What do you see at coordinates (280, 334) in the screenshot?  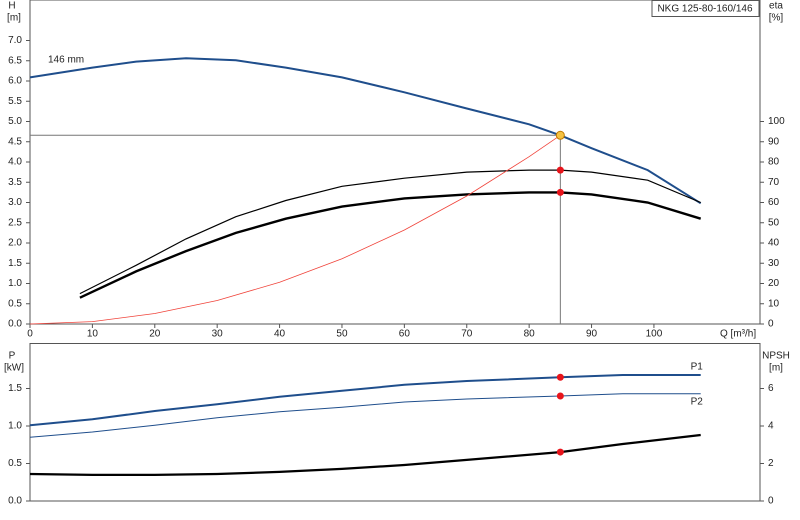 I see `x-tick-label: 40` at bounding box center [280, 334].